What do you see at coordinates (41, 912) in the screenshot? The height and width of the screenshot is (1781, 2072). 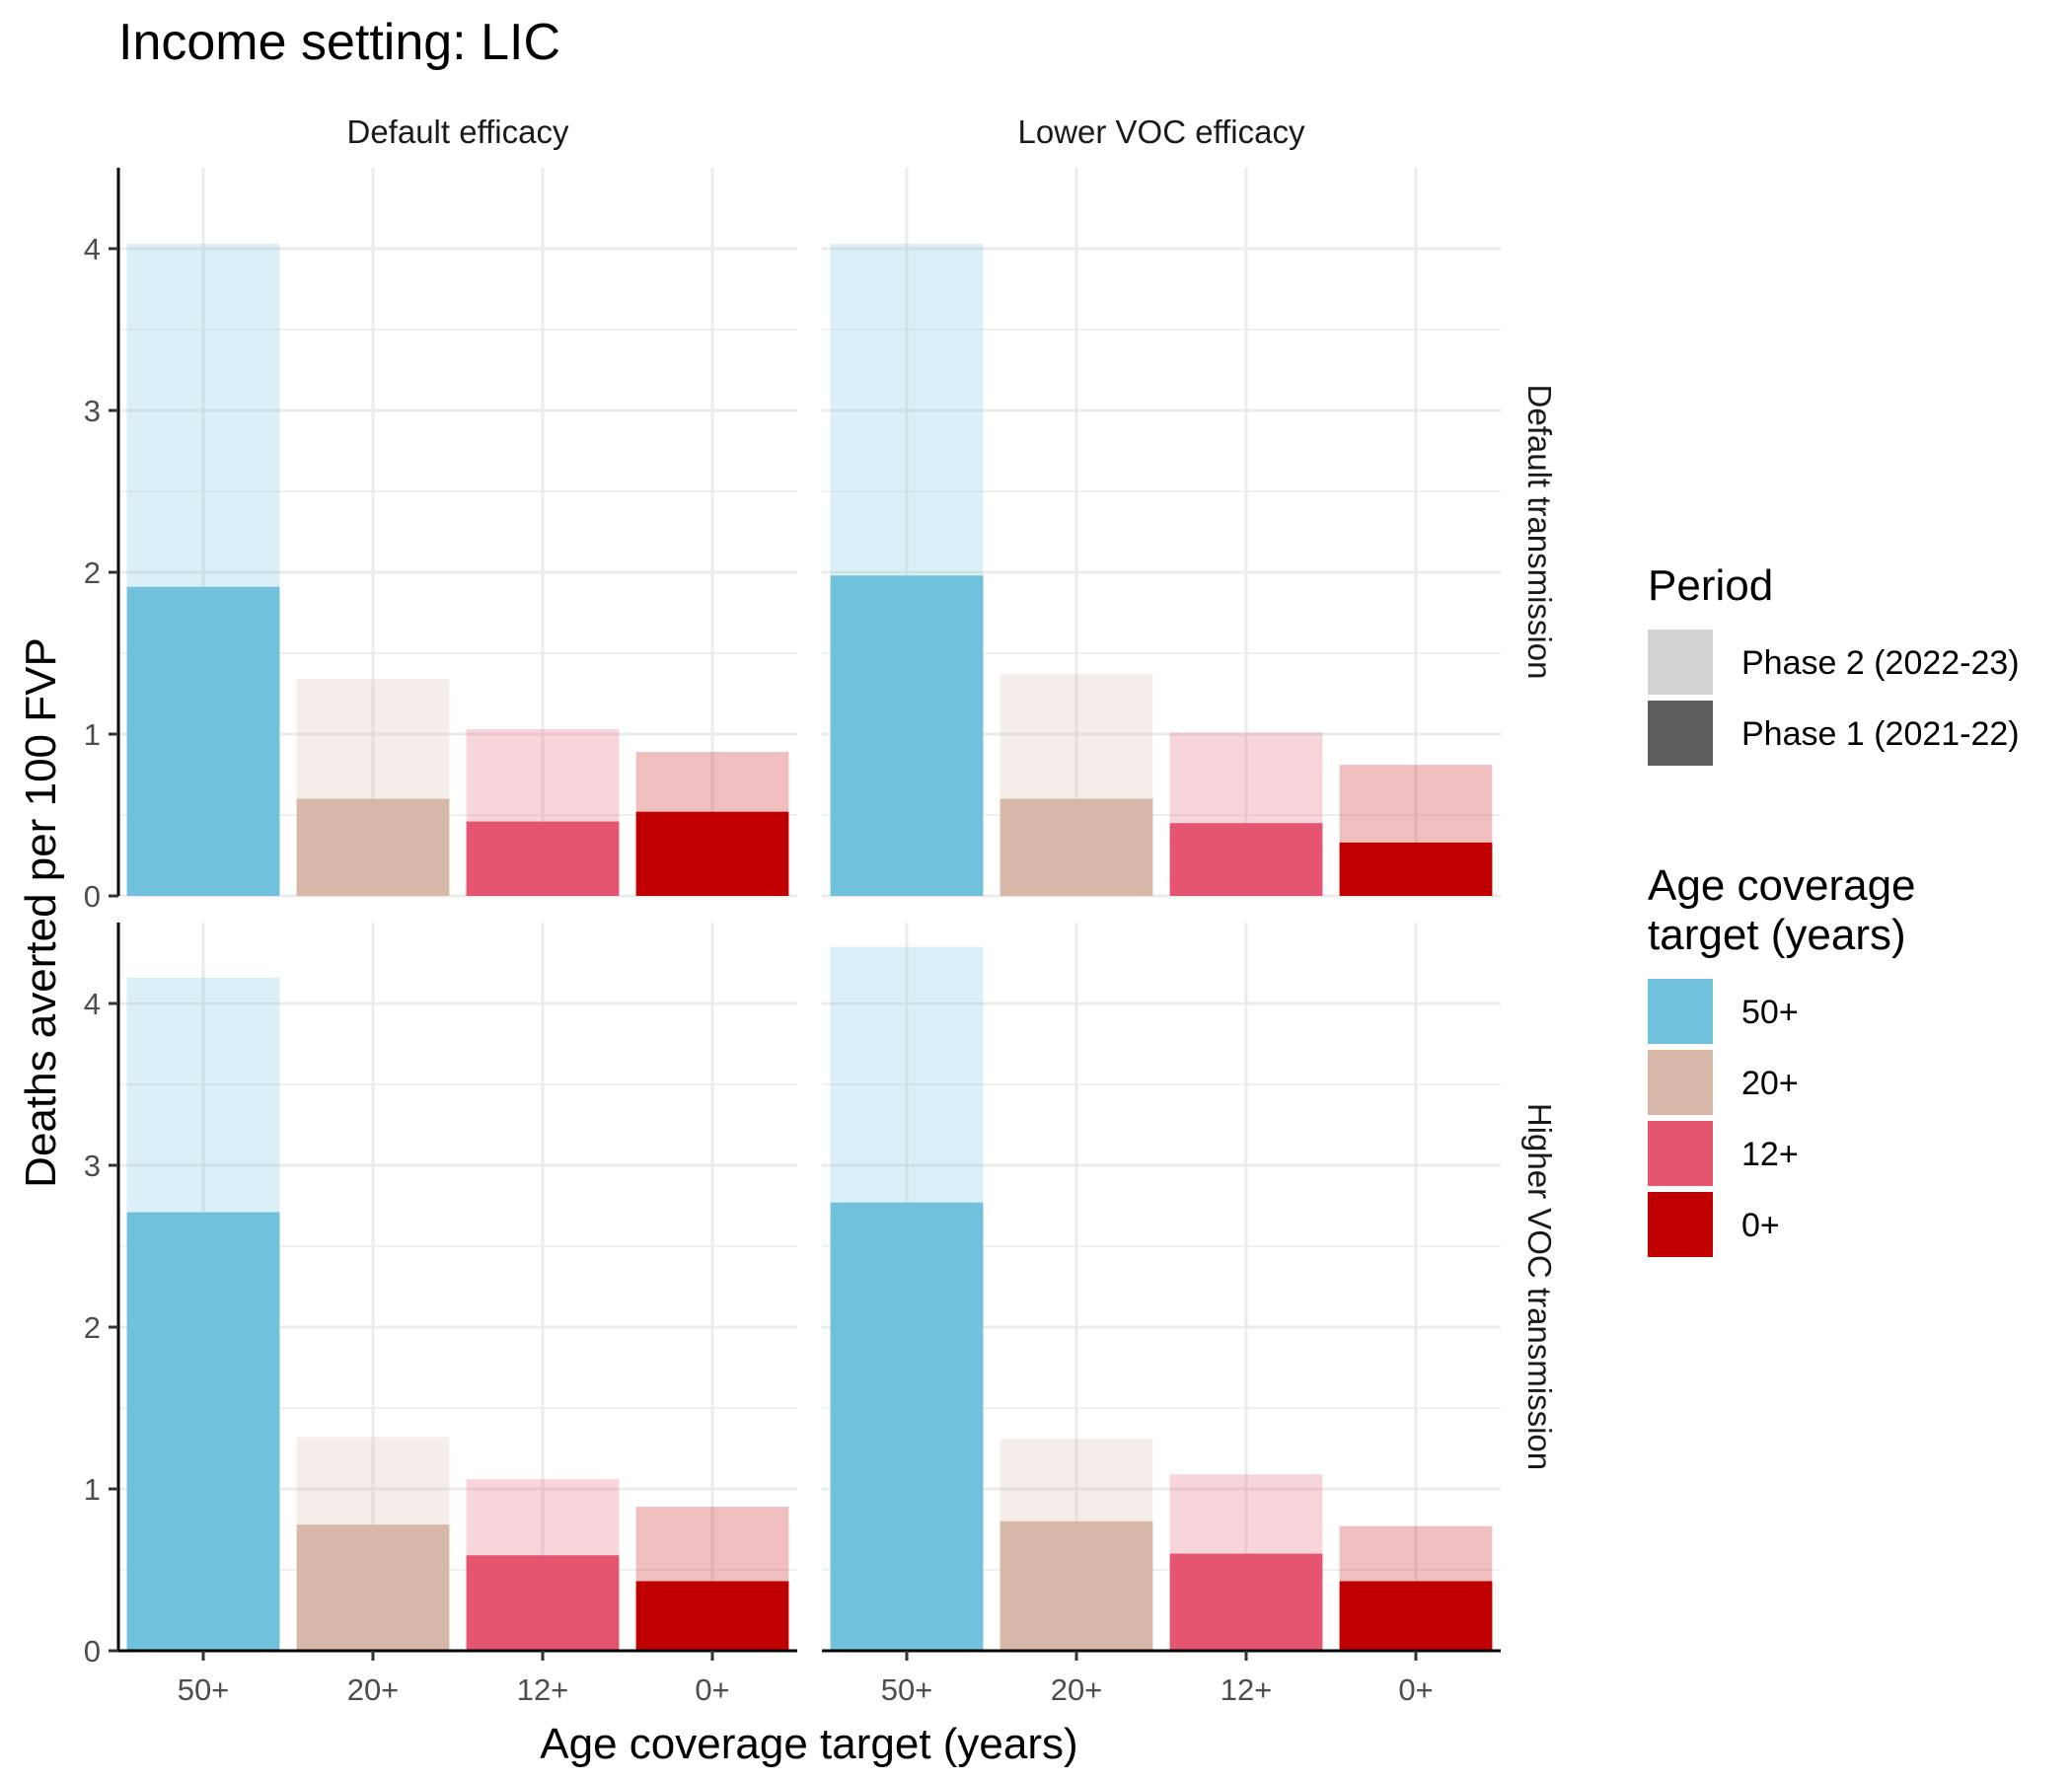 I see `y-axis-label: Deaths averted per 100 FVP` at bounding box center [41, 912].